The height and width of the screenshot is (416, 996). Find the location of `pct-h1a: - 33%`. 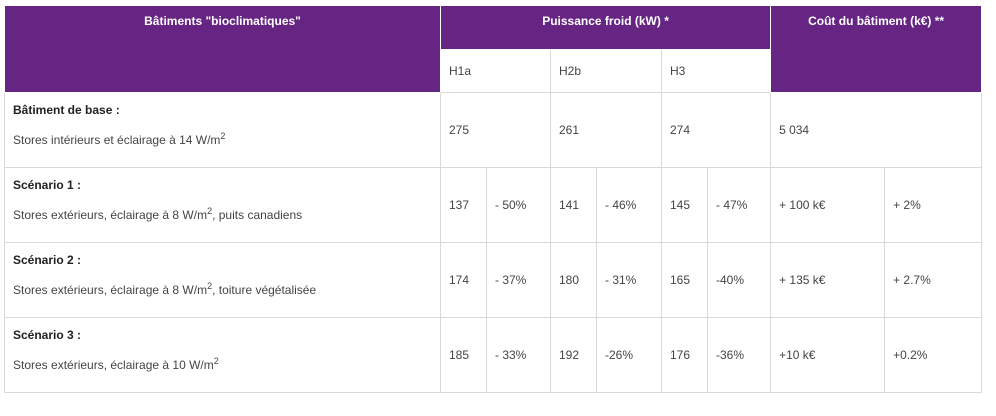

pct-h1a: - 33% is located at coordinates (518, 355).